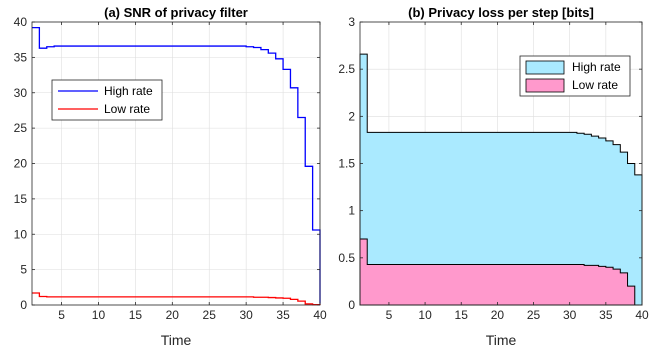  I want to click on y-tick-label: 2.5, so click(346, 69).